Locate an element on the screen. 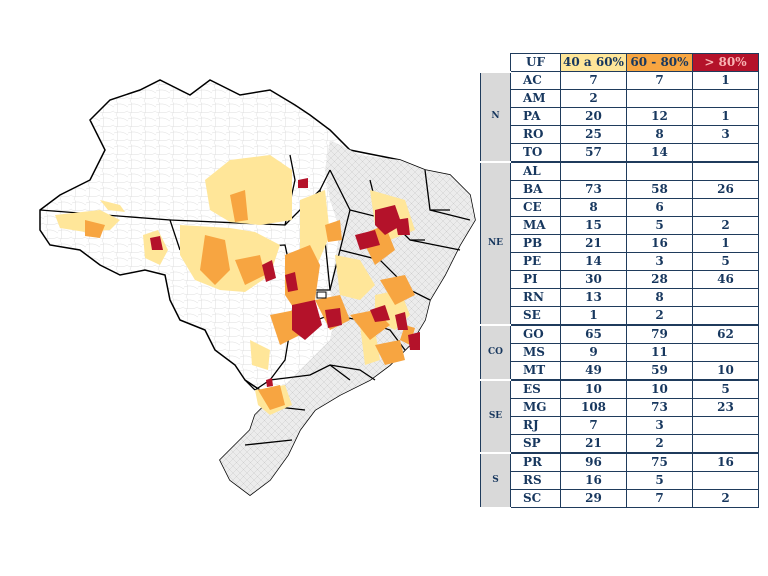  value-40-60: 7 is located at coordinates (593, 80).